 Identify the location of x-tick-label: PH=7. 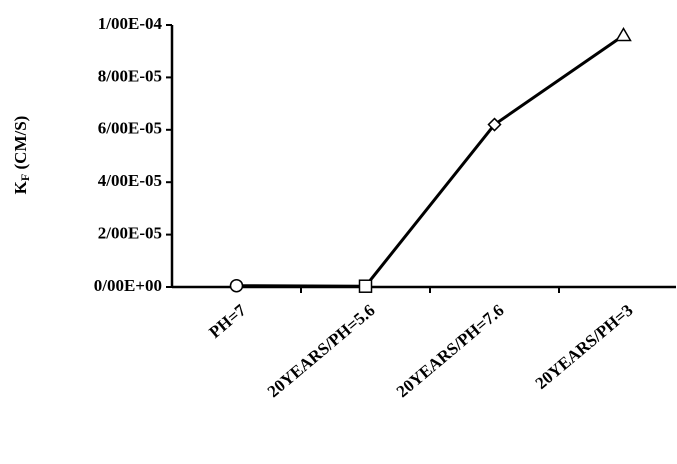
(227, 321).